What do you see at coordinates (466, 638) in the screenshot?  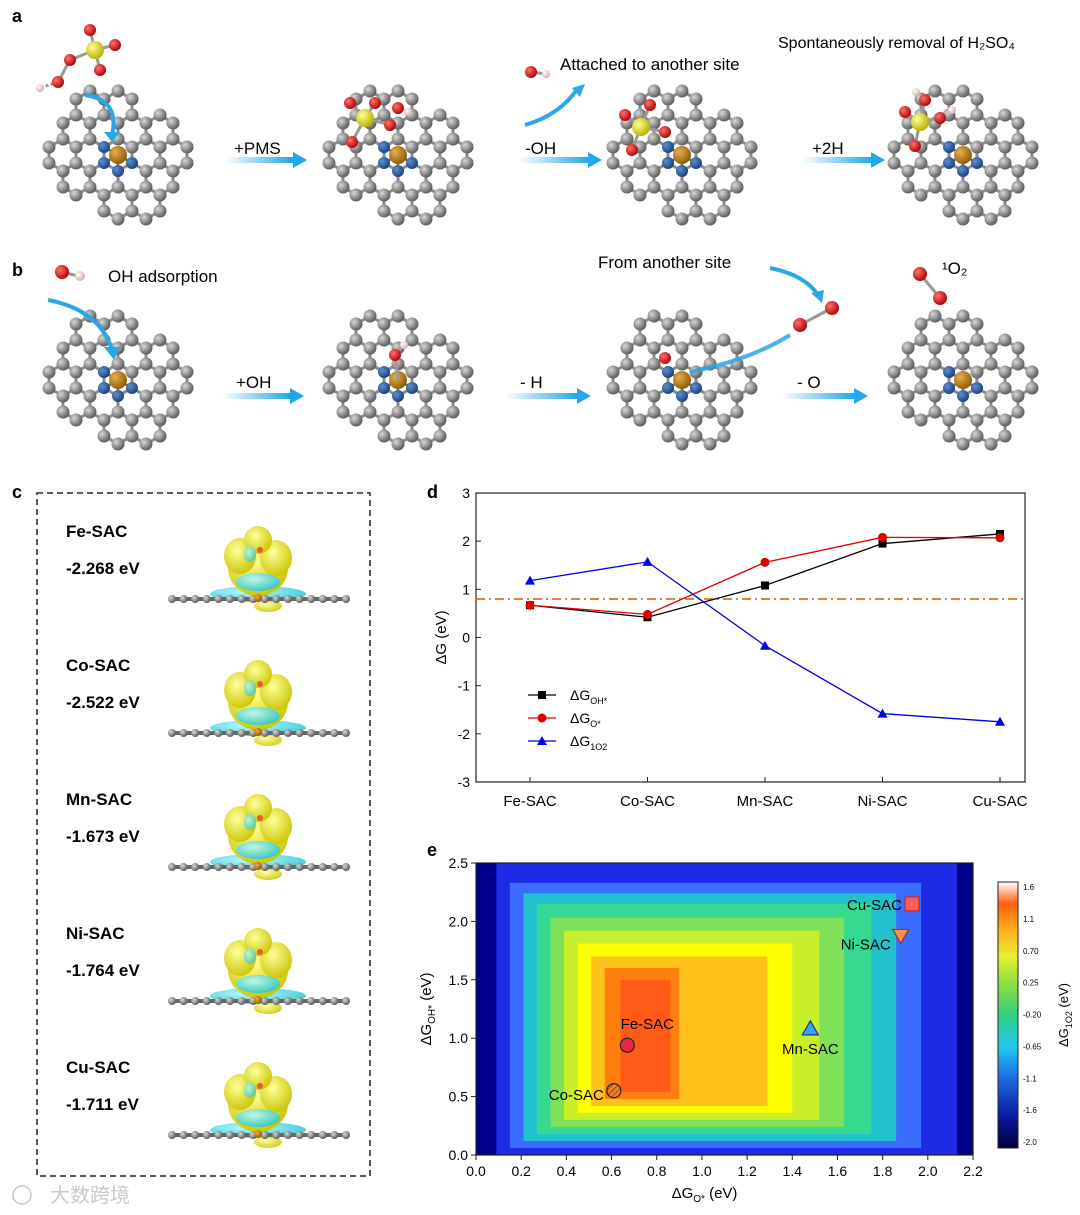 I see `y-tick-label: 0` at bounding box center [466, 638].